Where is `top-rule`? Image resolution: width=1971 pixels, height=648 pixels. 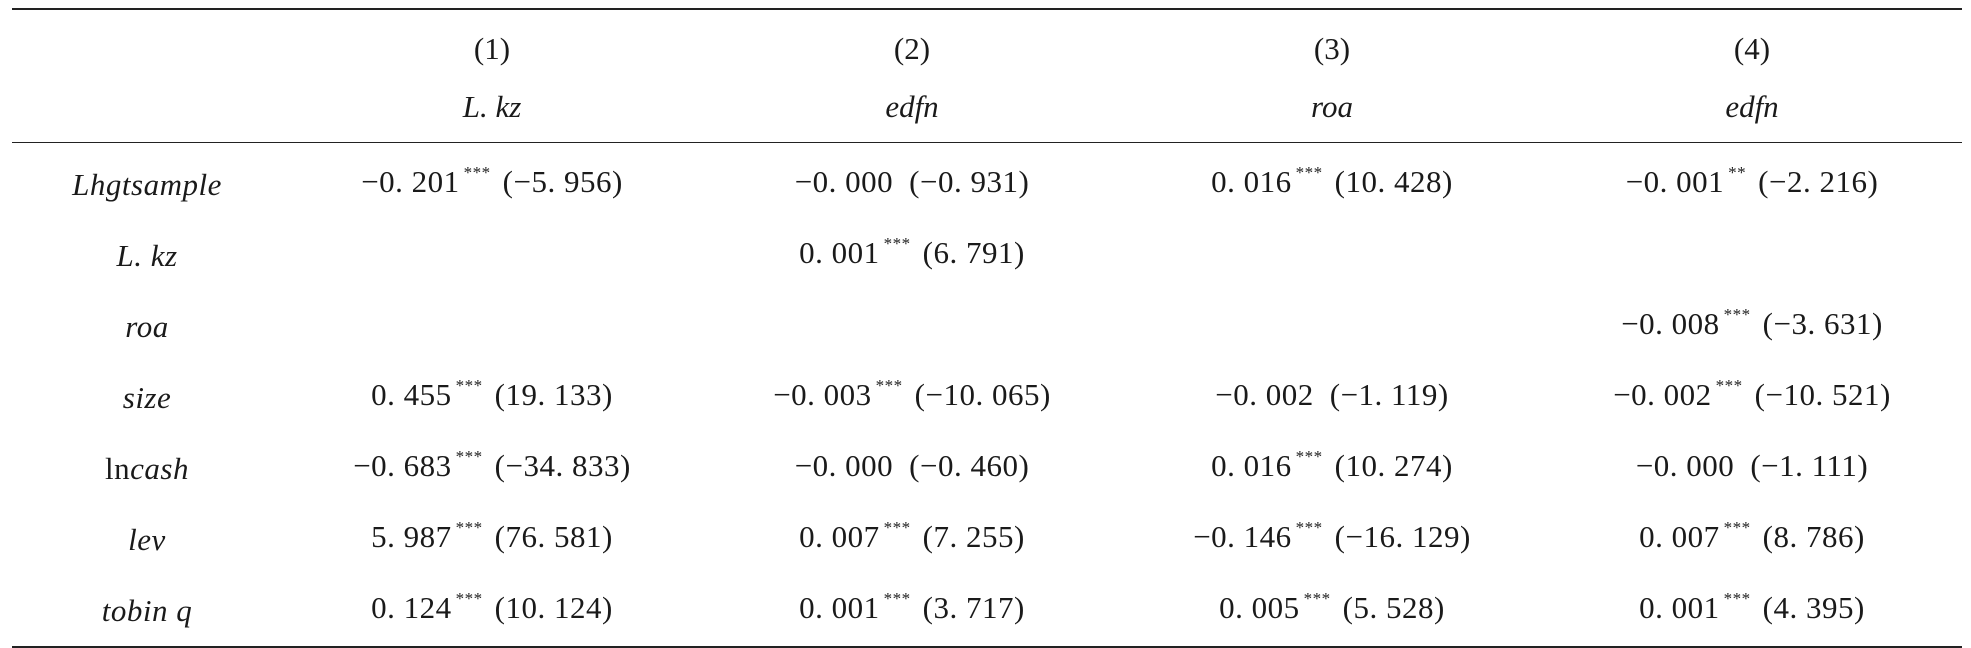
top-rule is located at coordinates (987, 9).